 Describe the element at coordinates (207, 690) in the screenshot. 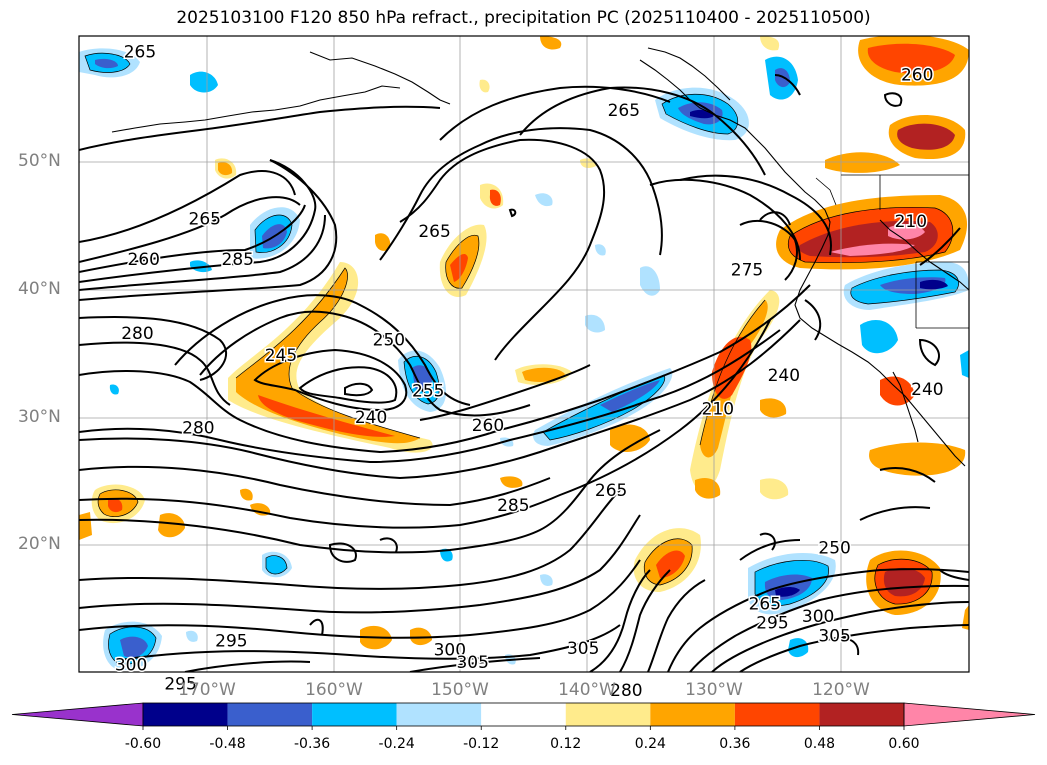

I see `lon-label-170w: 170°W` at that location.